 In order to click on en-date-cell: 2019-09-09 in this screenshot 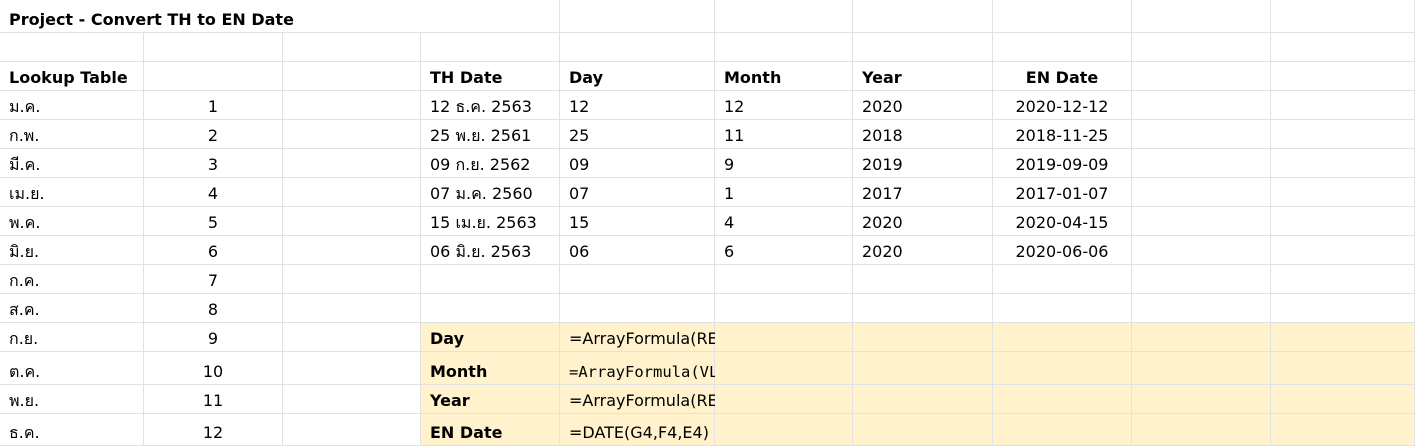, I will do `click(1062, 163)`.